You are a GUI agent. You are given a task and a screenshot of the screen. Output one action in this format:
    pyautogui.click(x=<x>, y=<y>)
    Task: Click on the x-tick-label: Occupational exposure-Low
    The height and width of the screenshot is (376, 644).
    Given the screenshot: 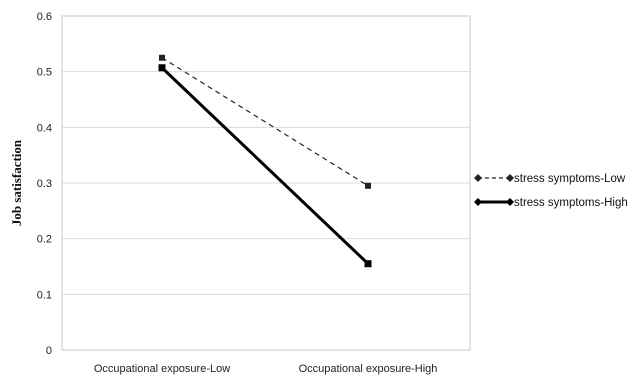 What is the action you would take?
    pyautogui.click(x=162, y=369)
    